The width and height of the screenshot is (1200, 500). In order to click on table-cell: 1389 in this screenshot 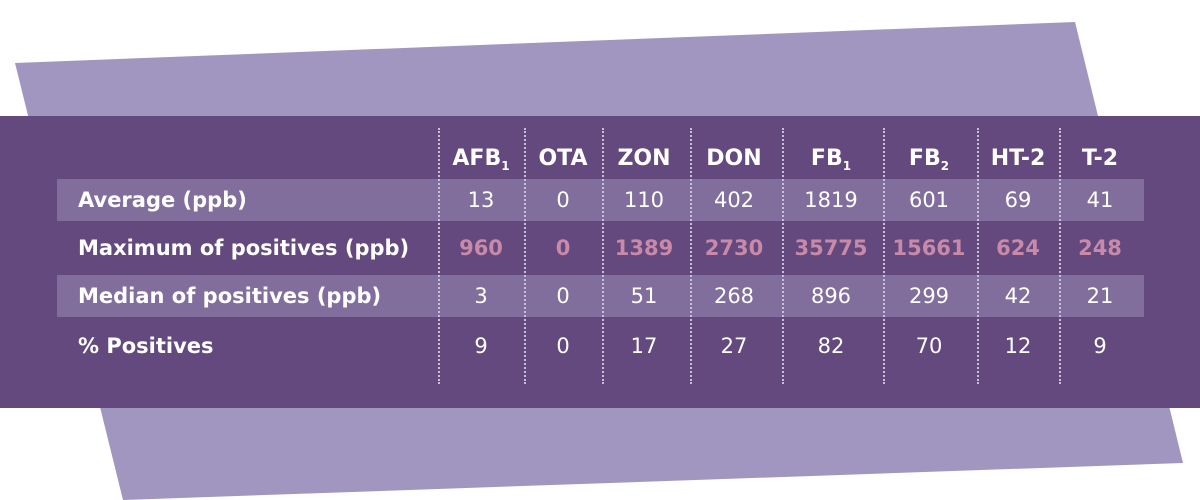, I will do `click(644, 248)`.